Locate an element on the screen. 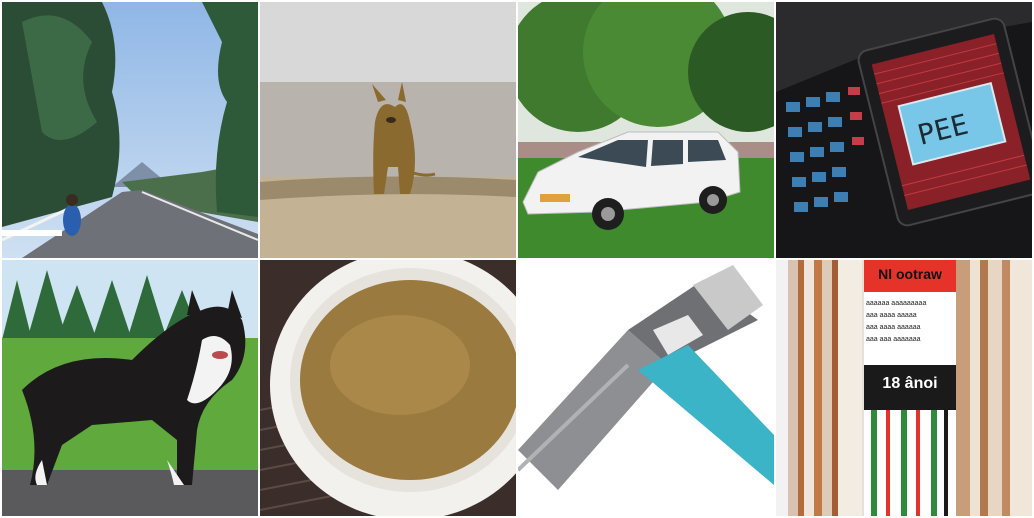 This screenshot has width=1034, height=518. label-line-2: aaa aaaa aaaaa is located at coordinates (891, 315).